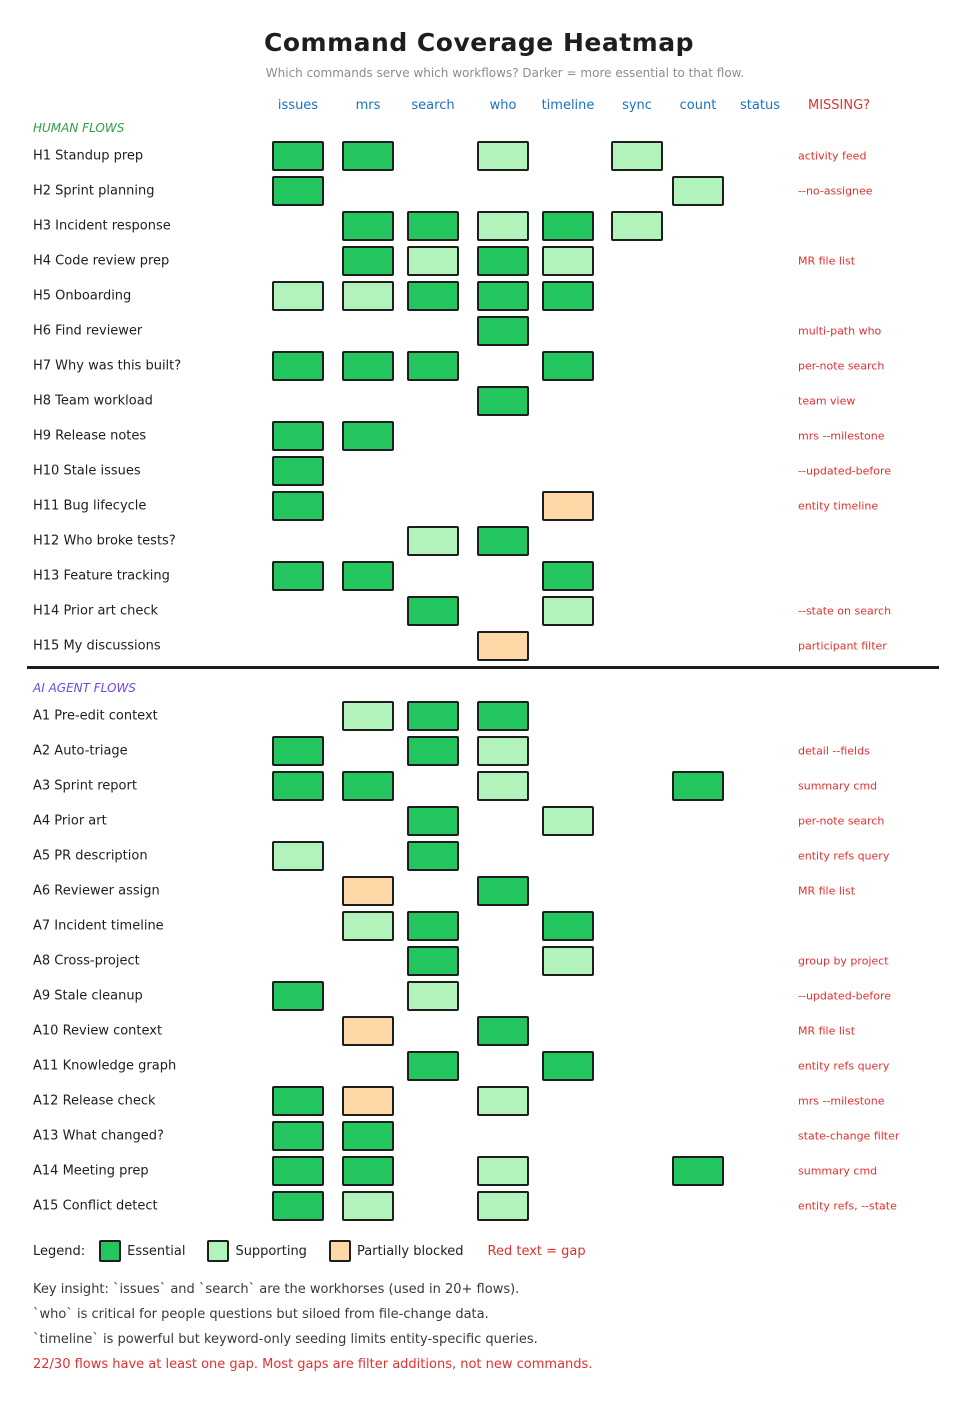 The width and height of the screenshot is (958, 1404). I want to click on missing-gap: --updated-before, so click(845, 471).